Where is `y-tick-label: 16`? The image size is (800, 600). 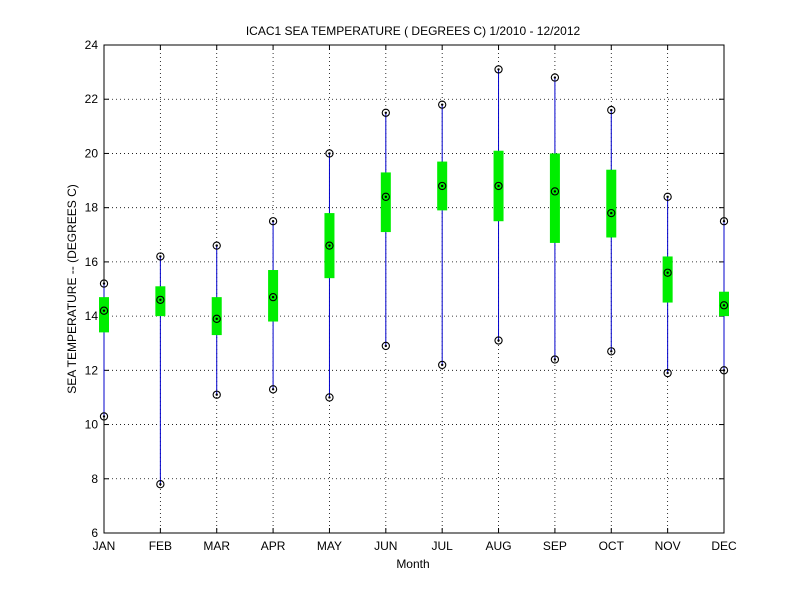
y-tick-label: 16 is located at coordinates (92, 262).